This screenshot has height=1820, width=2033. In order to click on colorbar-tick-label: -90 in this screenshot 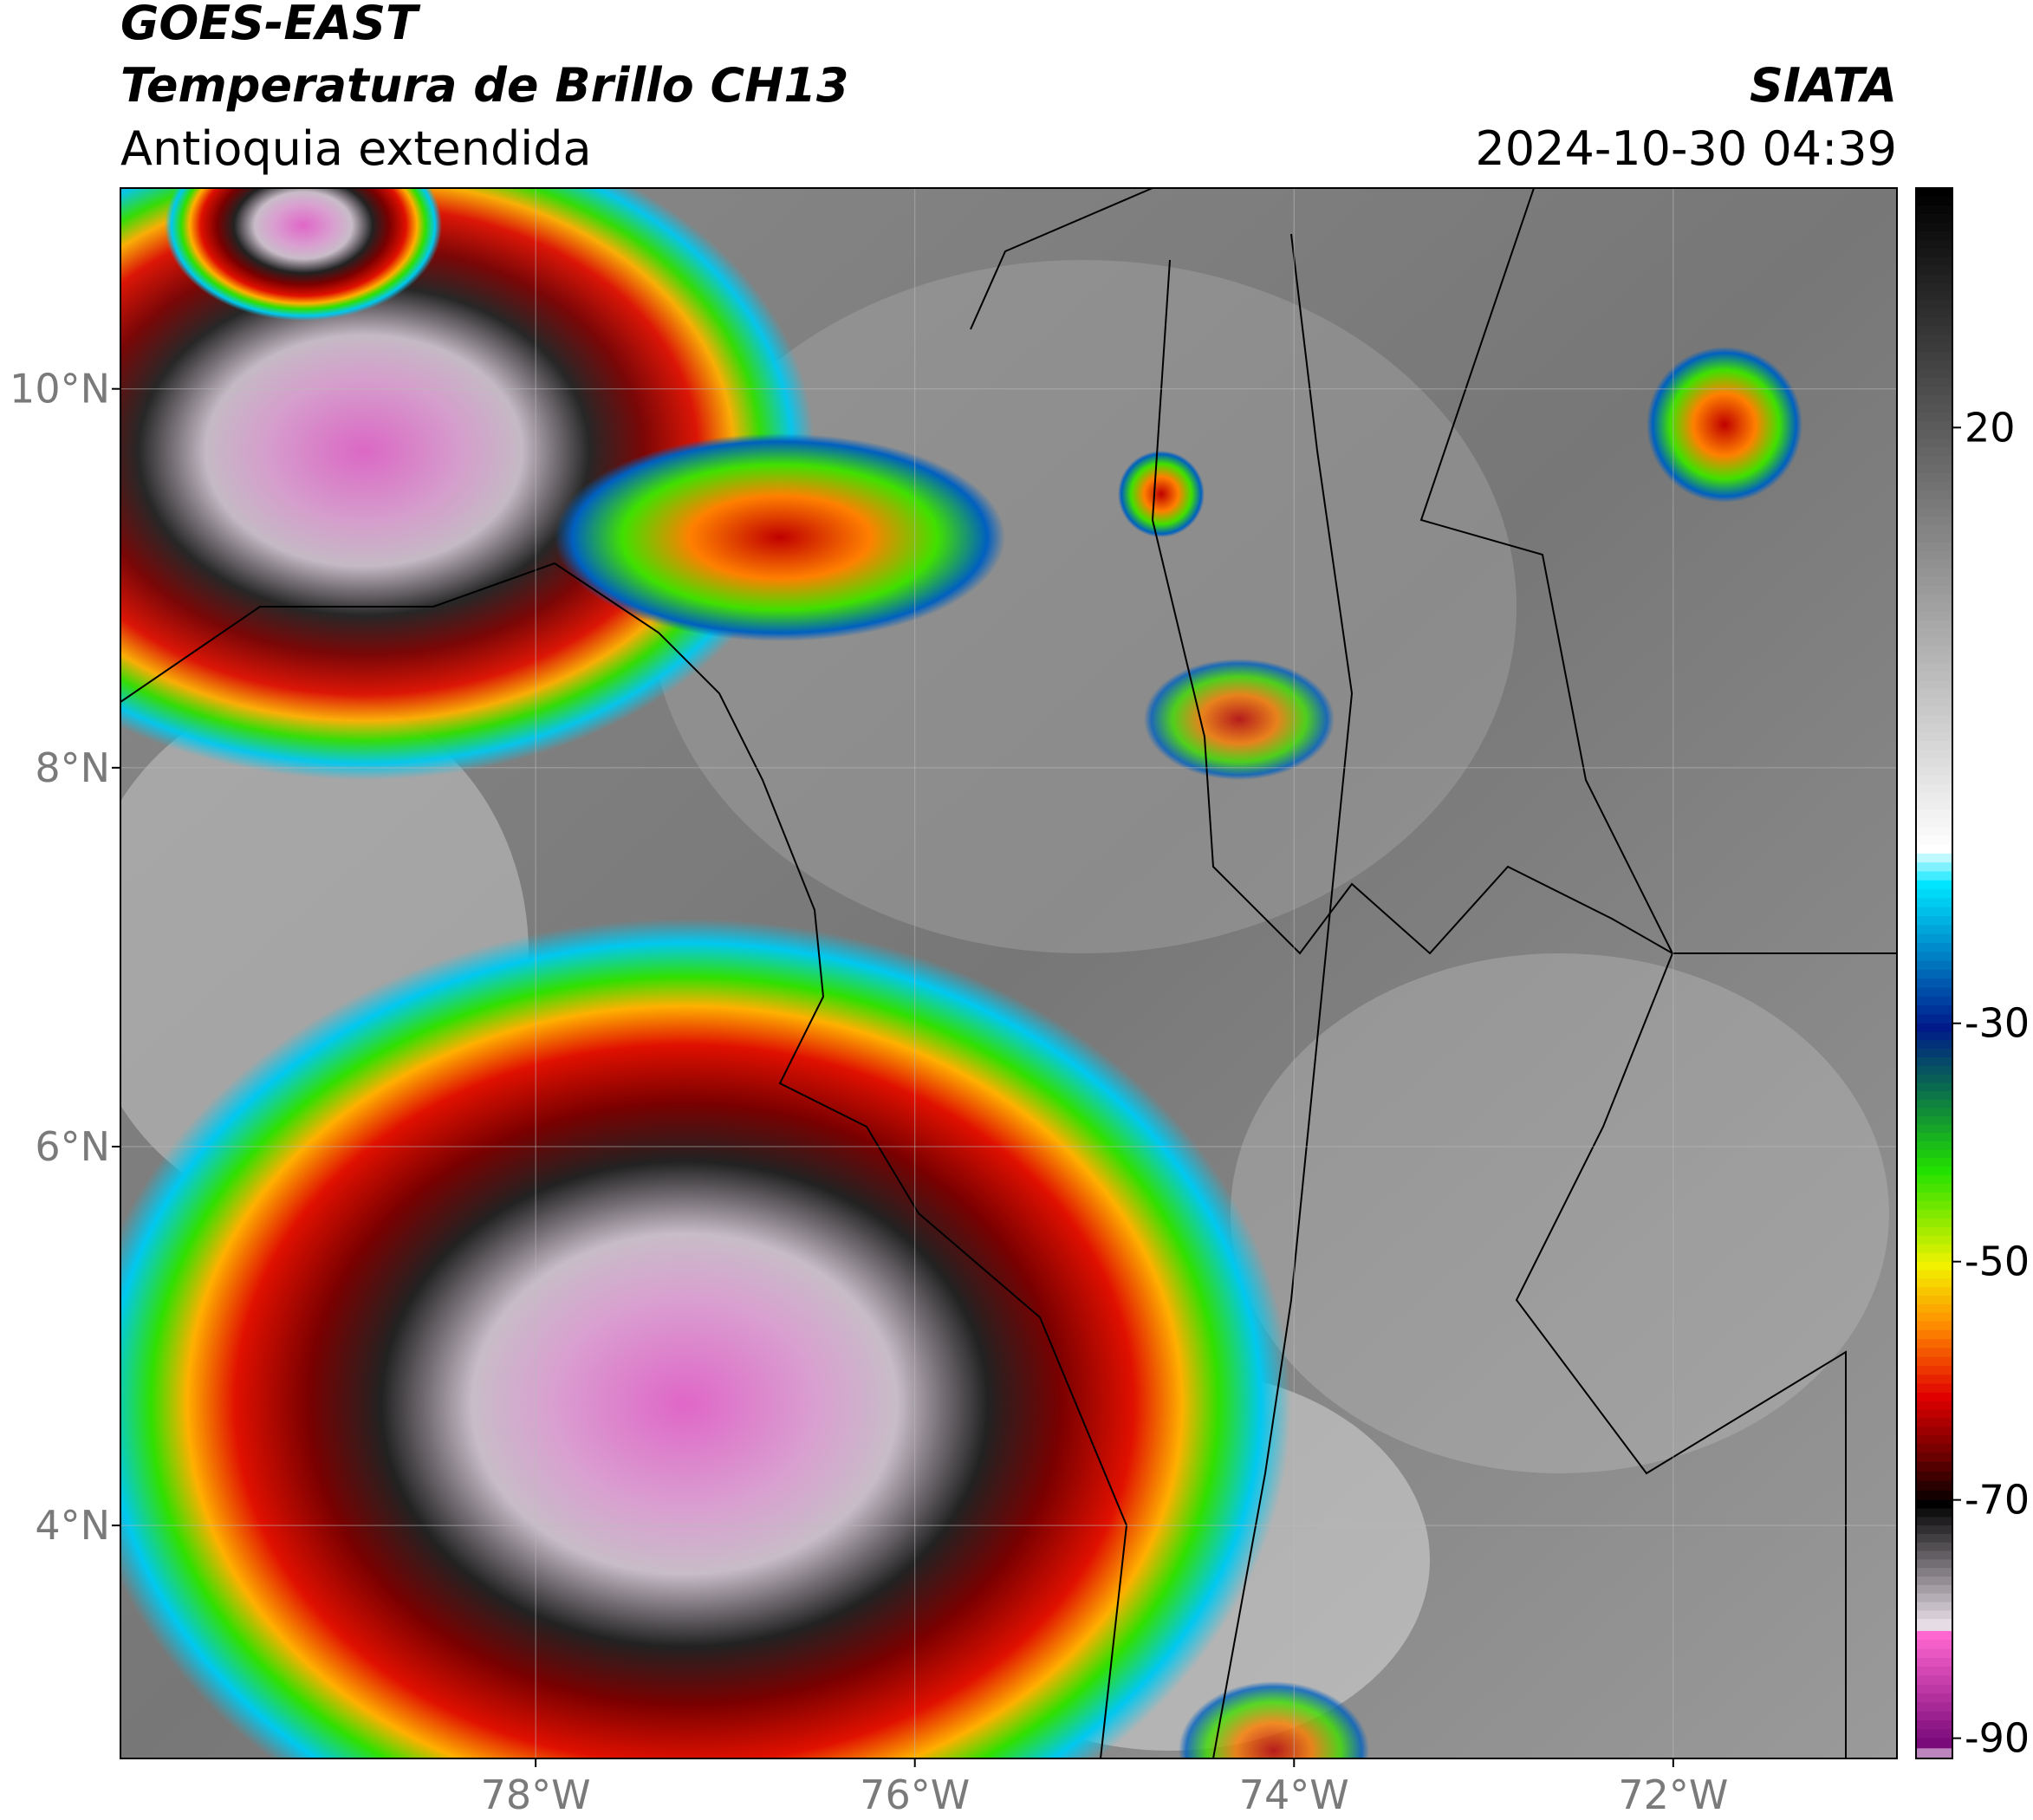, I will do `click(1997, 1738)`.